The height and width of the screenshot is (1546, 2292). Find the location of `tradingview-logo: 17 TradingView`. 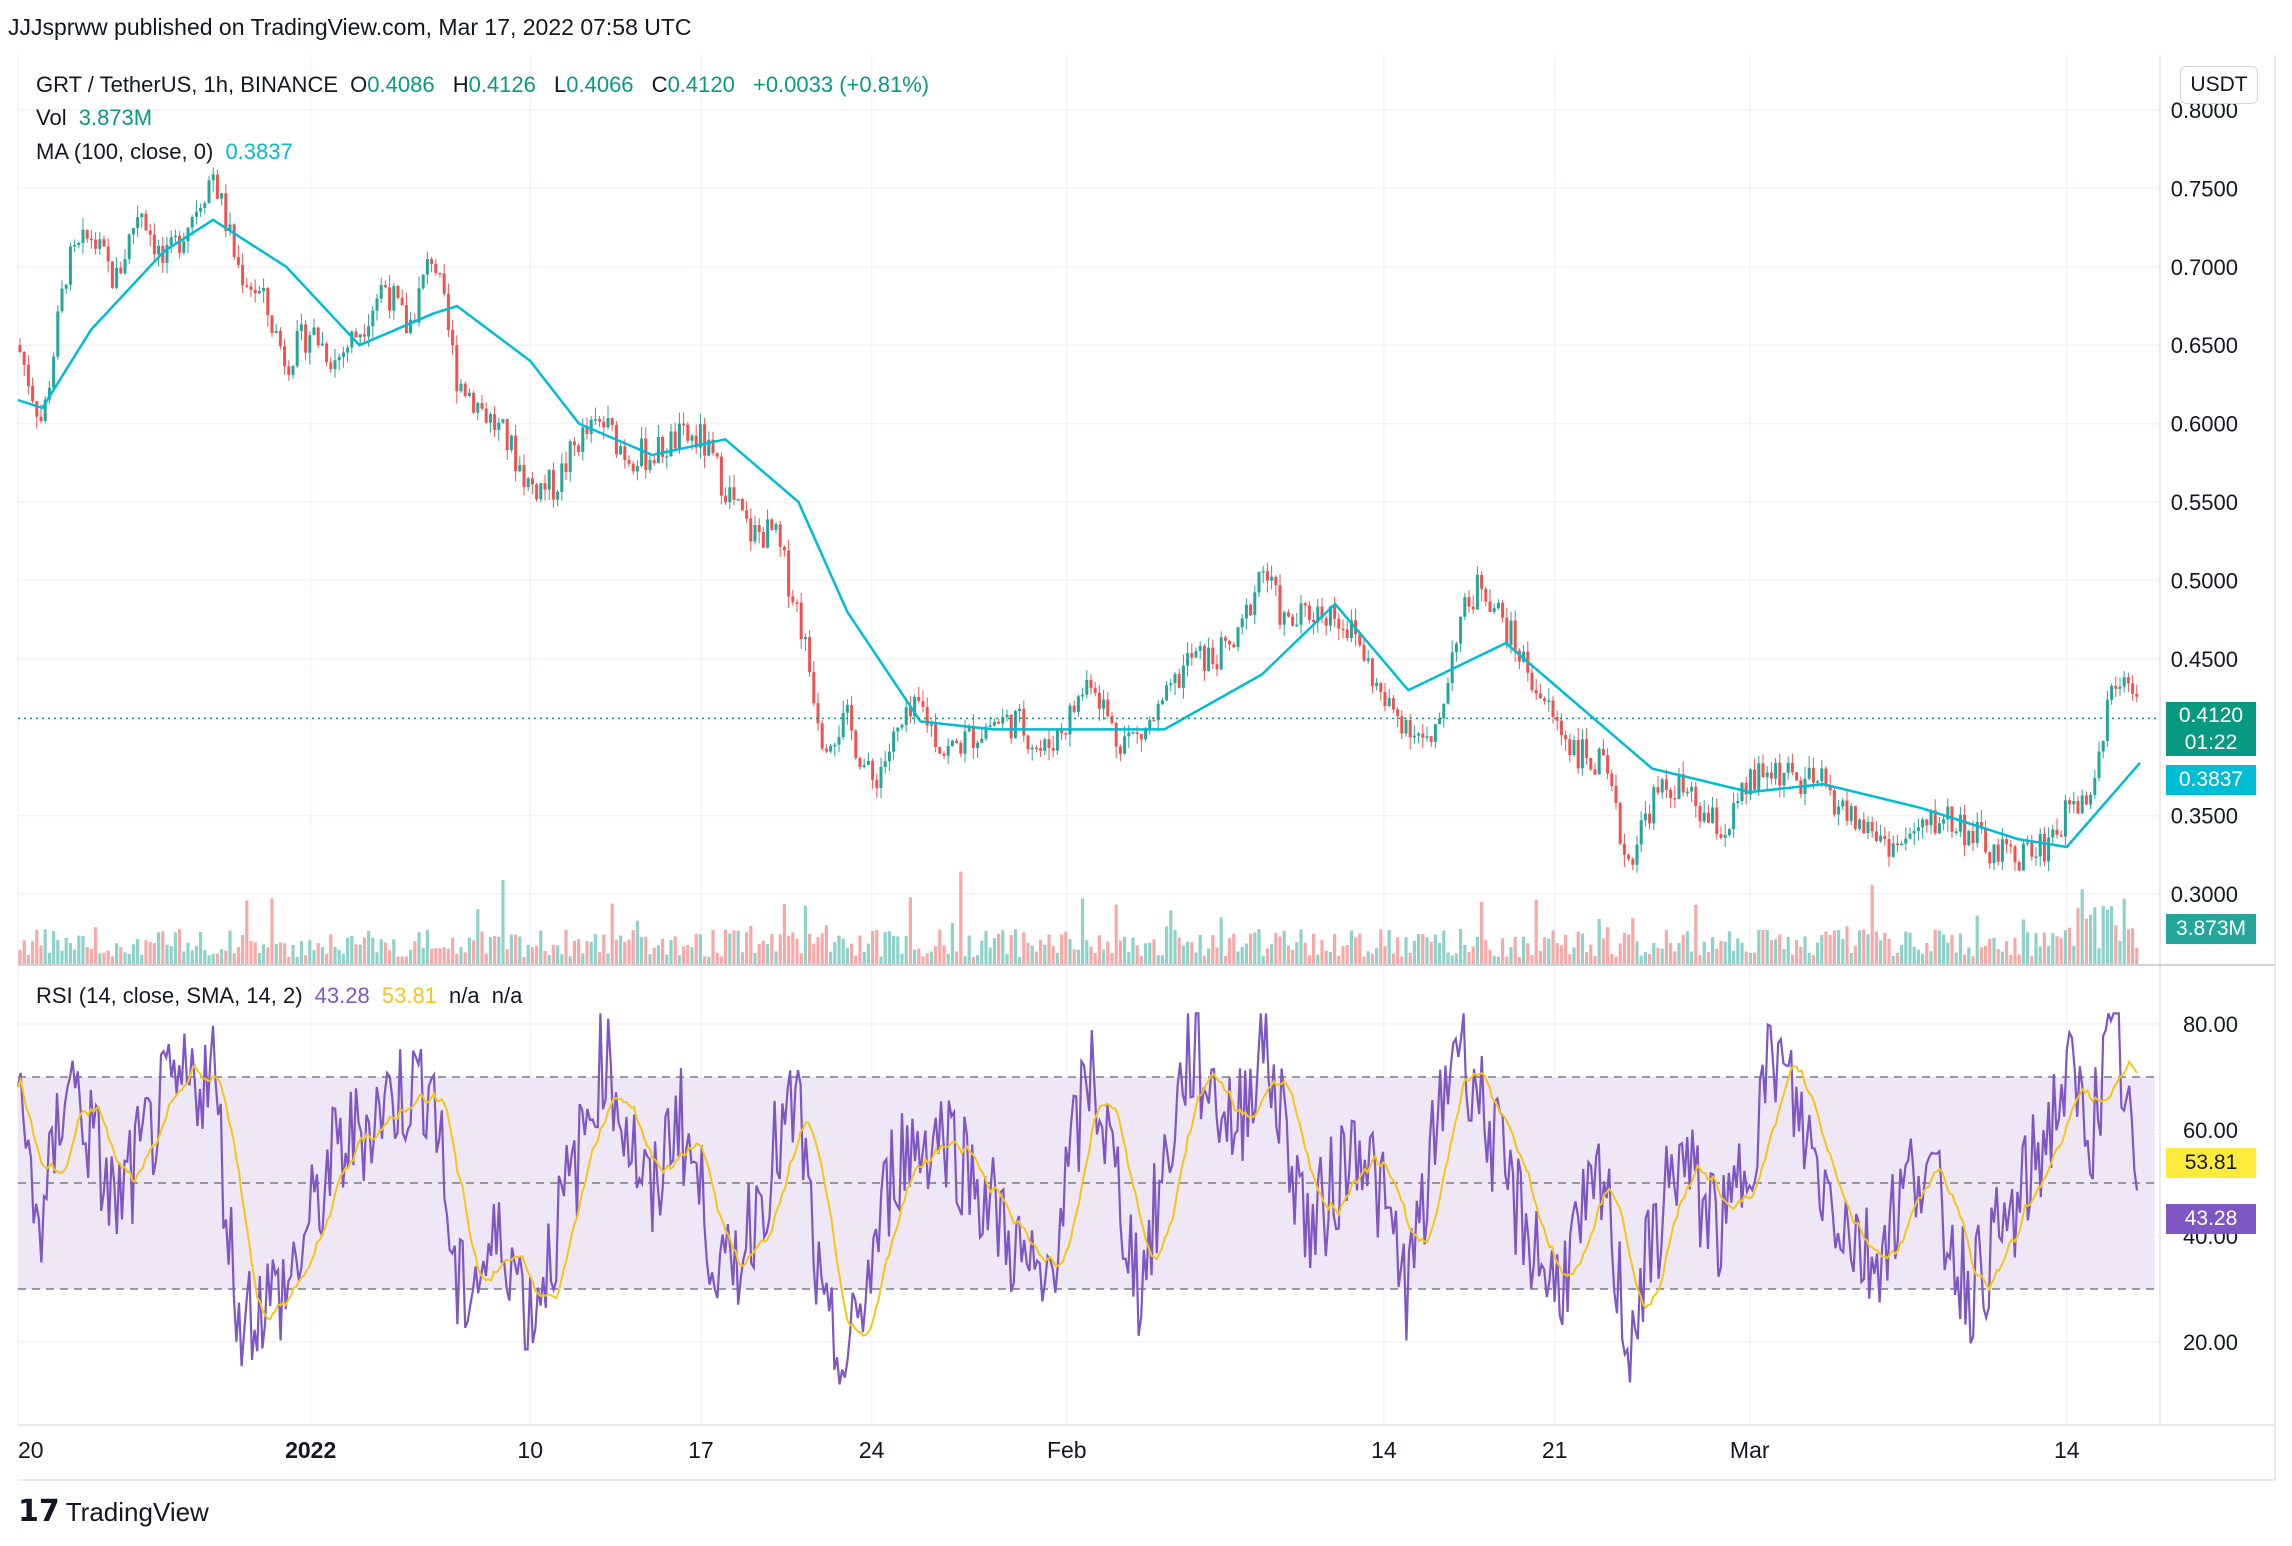

tradingview-logo: 17 TradingView is located at coordinates (113, 1511).